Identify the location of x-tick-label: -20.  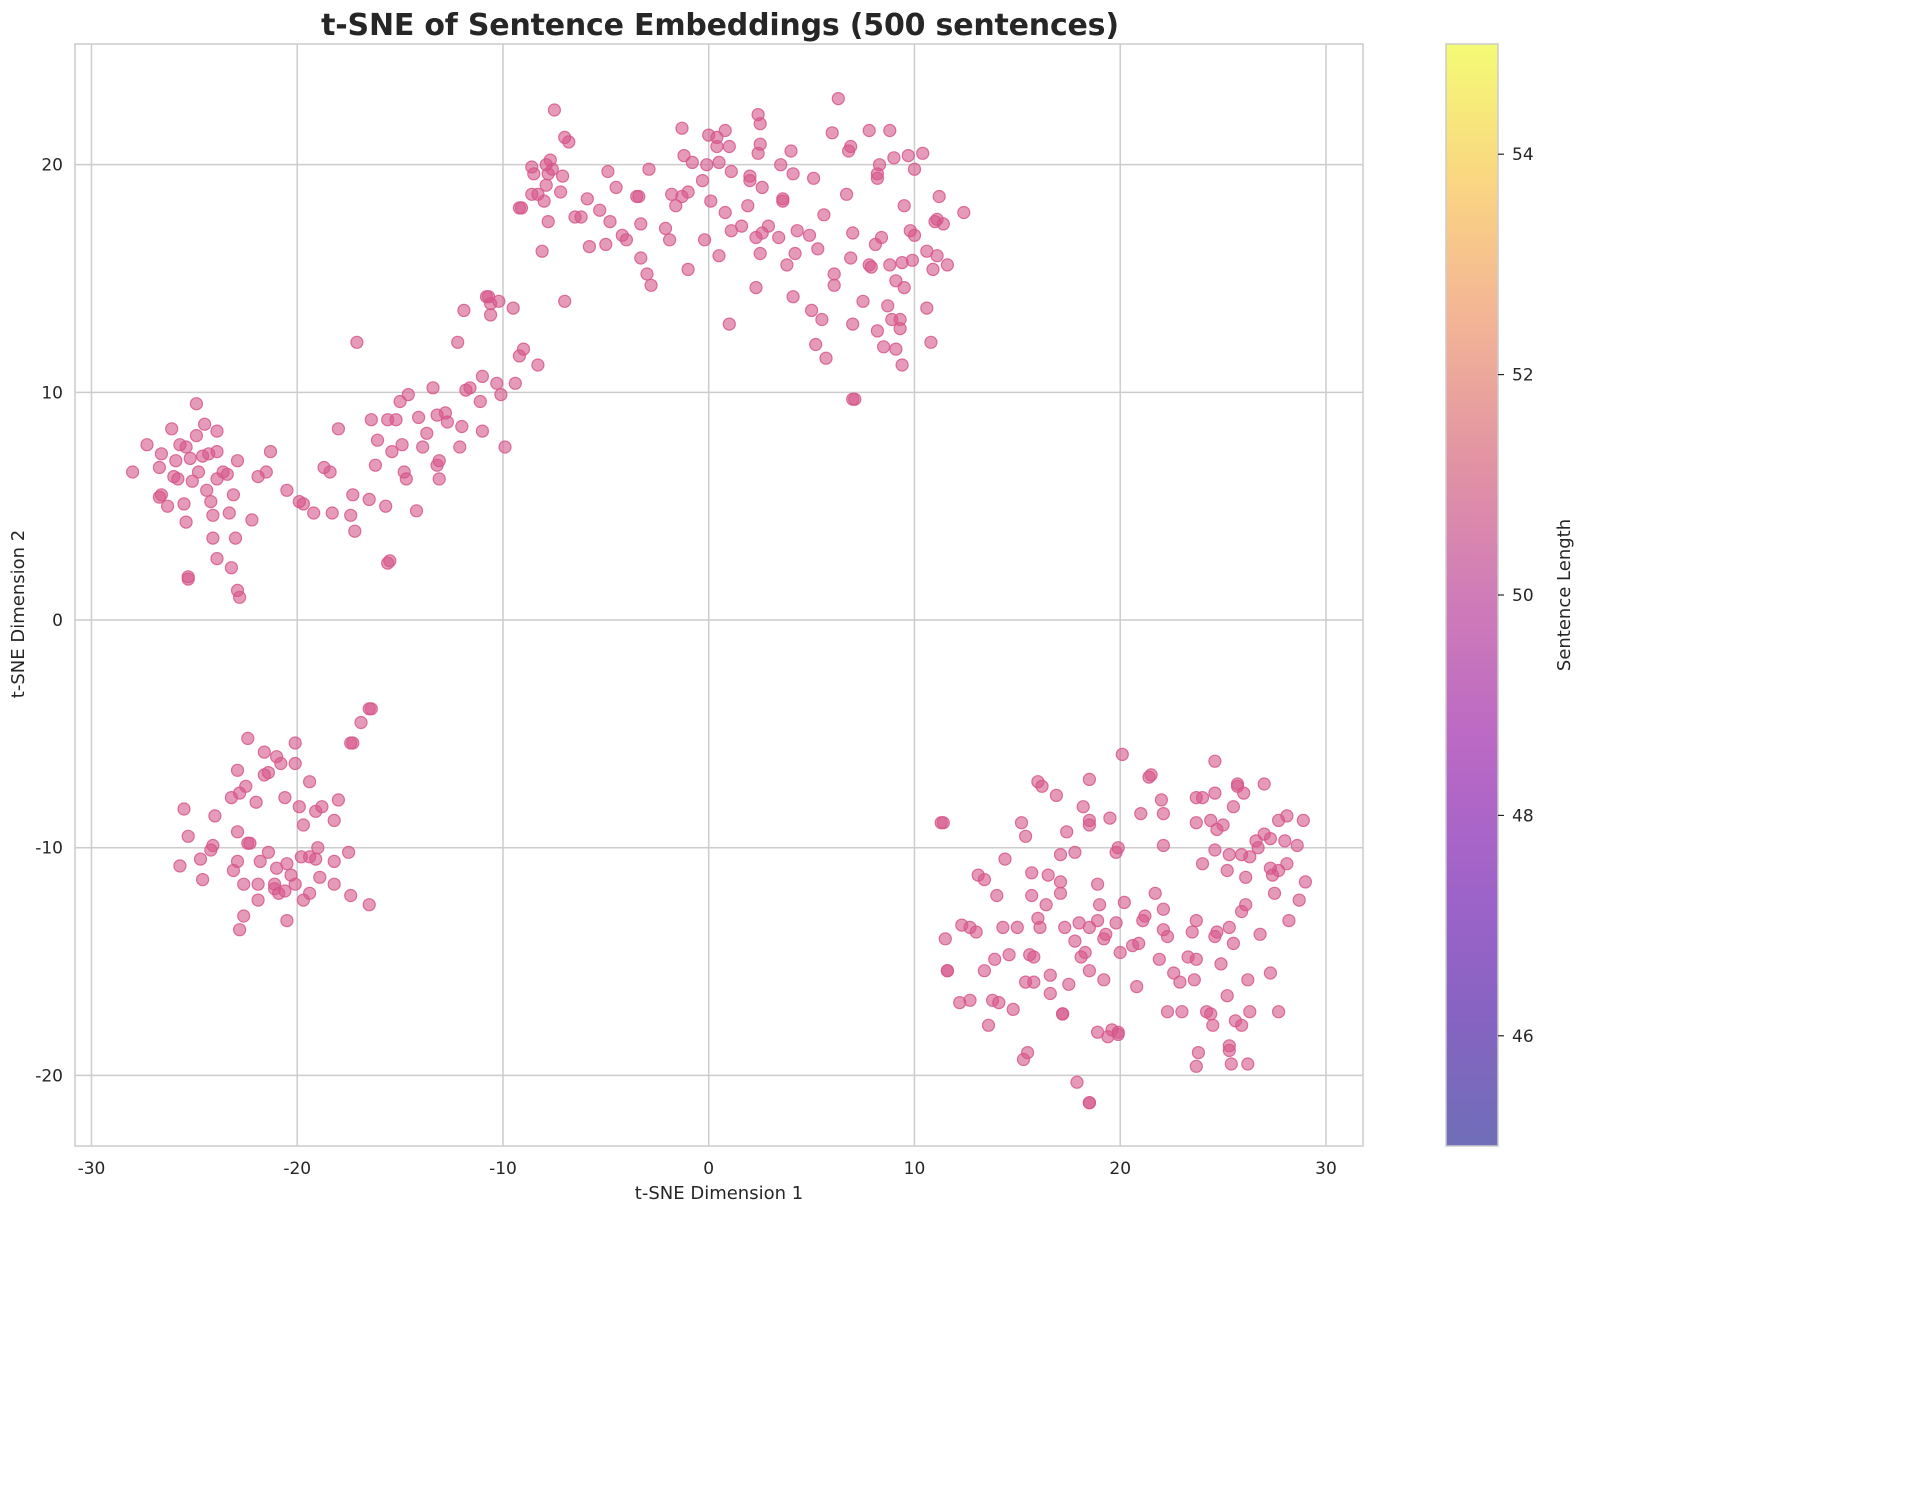
(297, 1169).